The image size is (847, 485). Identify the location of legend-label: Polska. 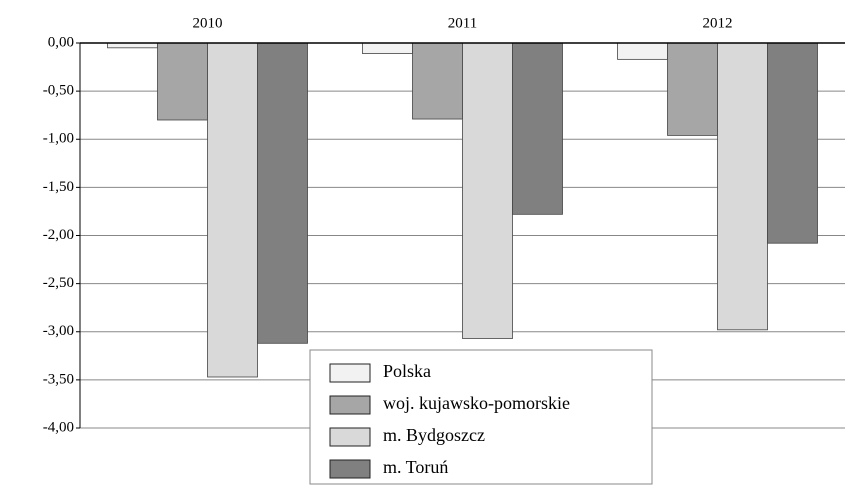
(407, 371).